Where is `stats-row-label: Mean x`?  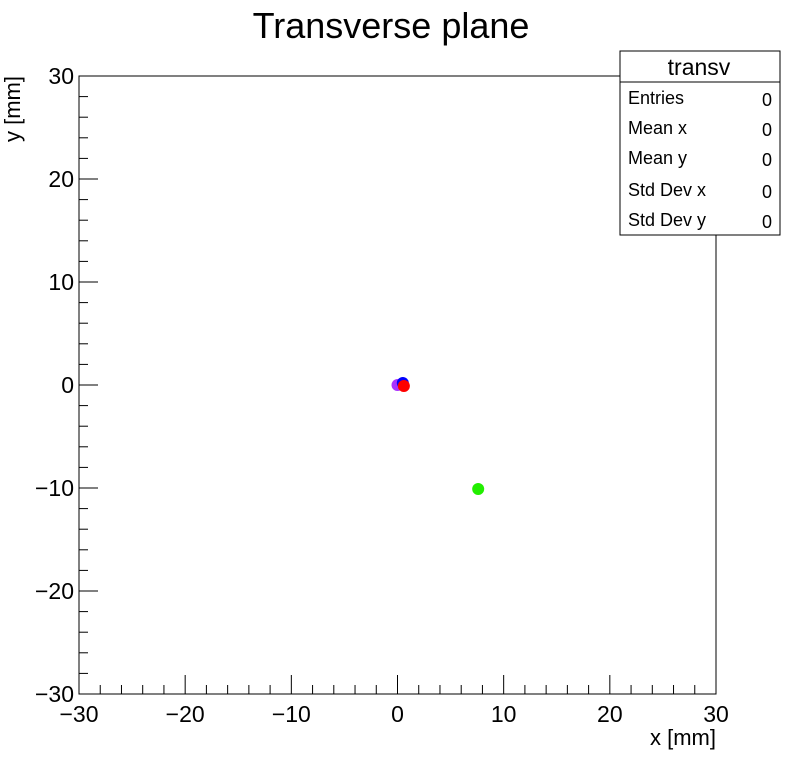 stats-row-label: Mean x is located at coordinates (657, 128).